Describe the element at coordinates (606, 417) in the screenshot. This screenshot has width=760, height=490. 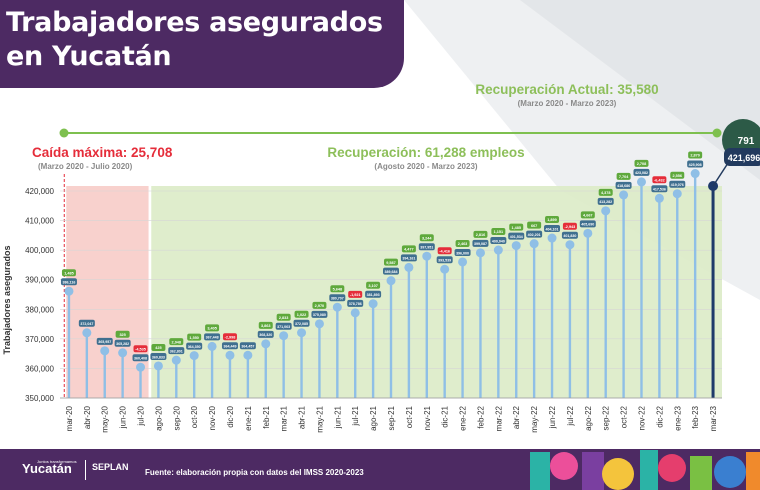
I see `x-tick-label: sep-22` at that location.